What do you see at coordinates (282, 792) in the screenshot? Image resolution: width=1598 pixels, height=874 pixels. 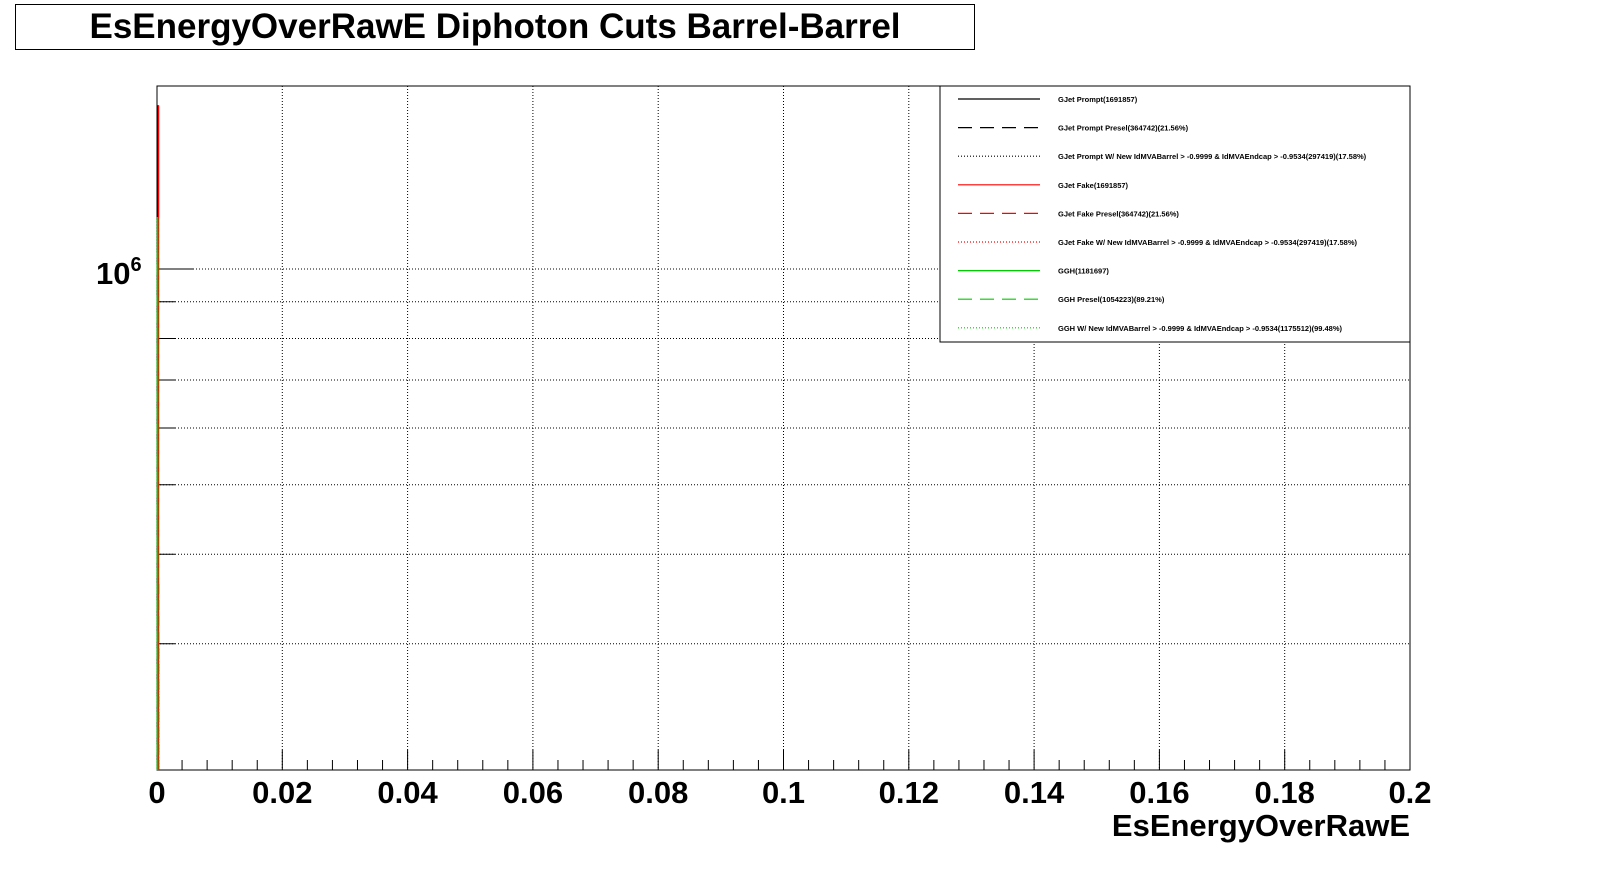 I see `x-tick-label: 0.02` at bounding box center [282, 792].